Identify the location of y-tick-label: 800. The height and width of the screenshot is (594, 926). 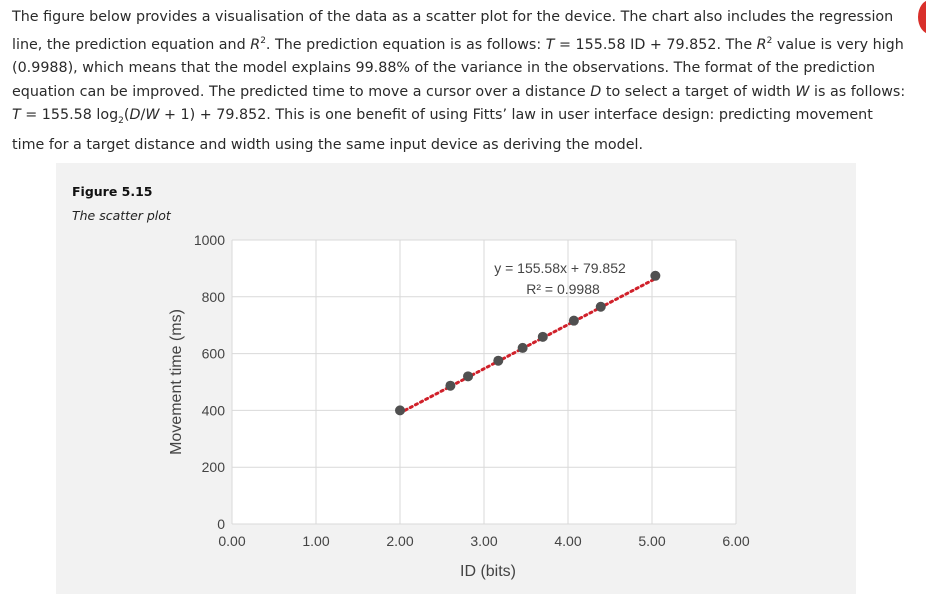
(214, 297).